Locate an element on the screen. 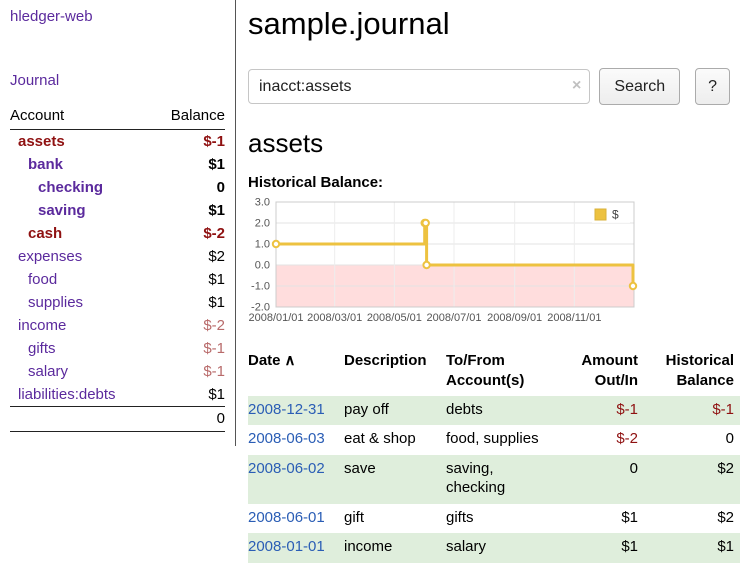 Image resolution: width=742 pixels, height=582 pixels. transaction-description: gift is located at coordinates (354, 517).